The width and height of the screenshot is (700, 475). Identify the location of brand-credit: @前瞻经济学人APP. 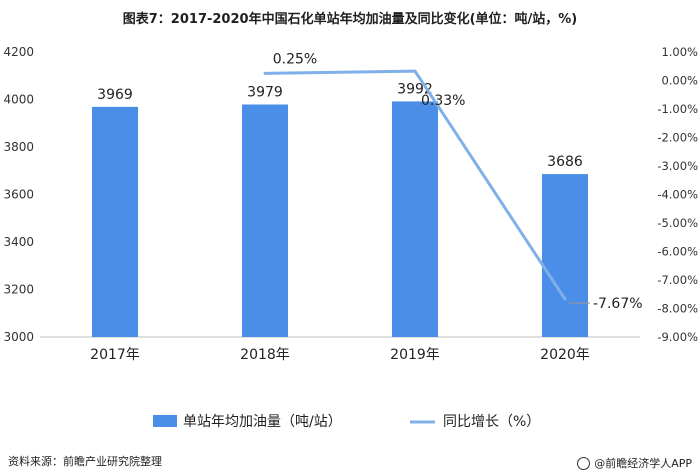
(634, 463).